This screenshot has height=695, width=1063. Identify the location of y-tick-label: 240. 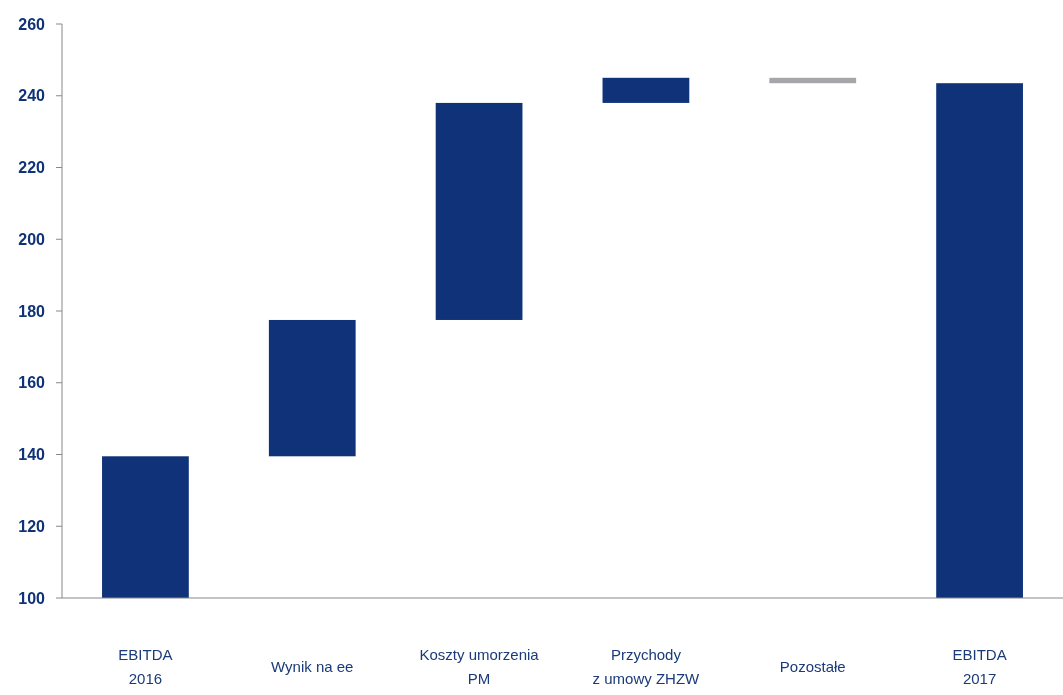
(32, 96).